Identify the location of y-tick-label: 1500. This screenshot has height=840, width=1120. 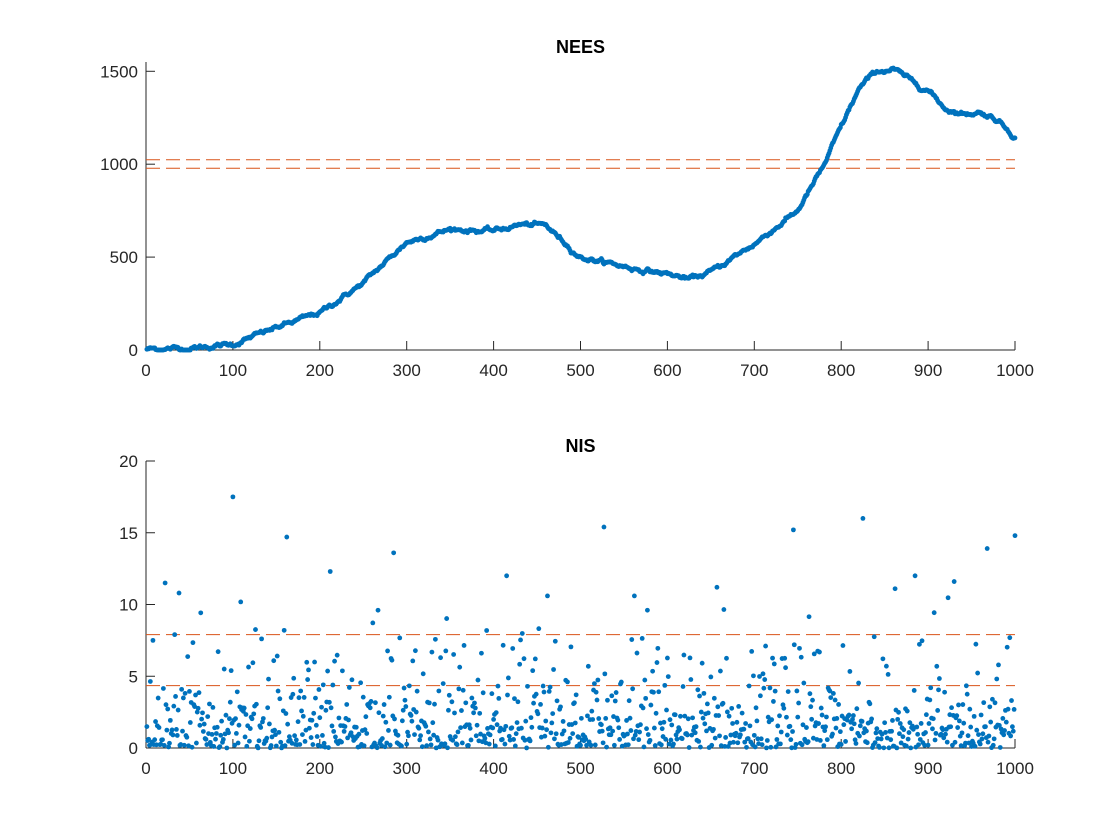
(119, 71).